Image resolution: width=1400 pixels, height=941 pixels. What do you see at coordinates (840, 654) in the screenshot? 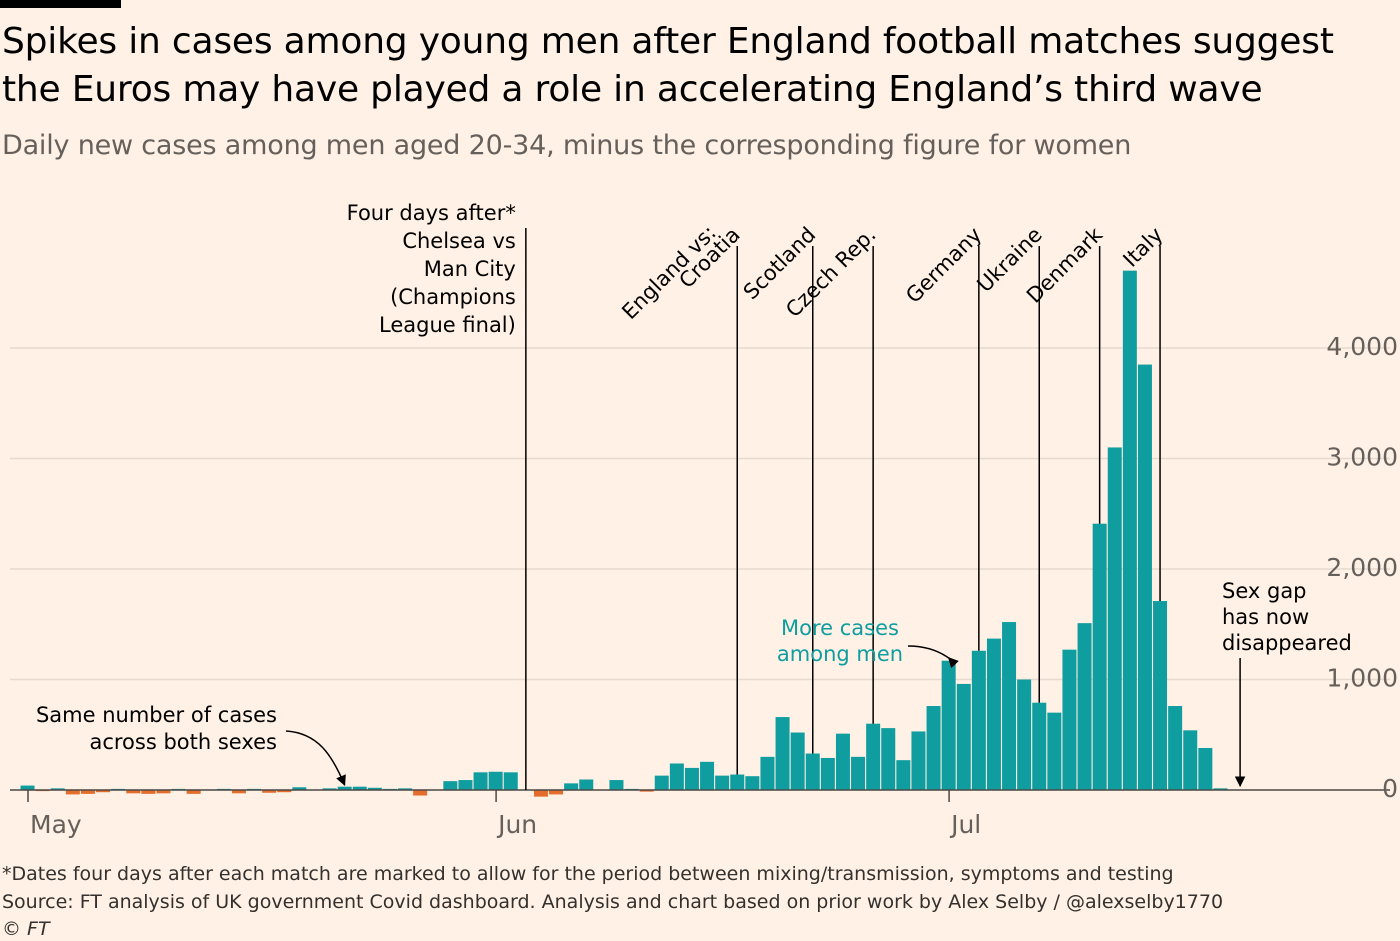
I see `callout-label: among men` at bounding box center [840, 654].